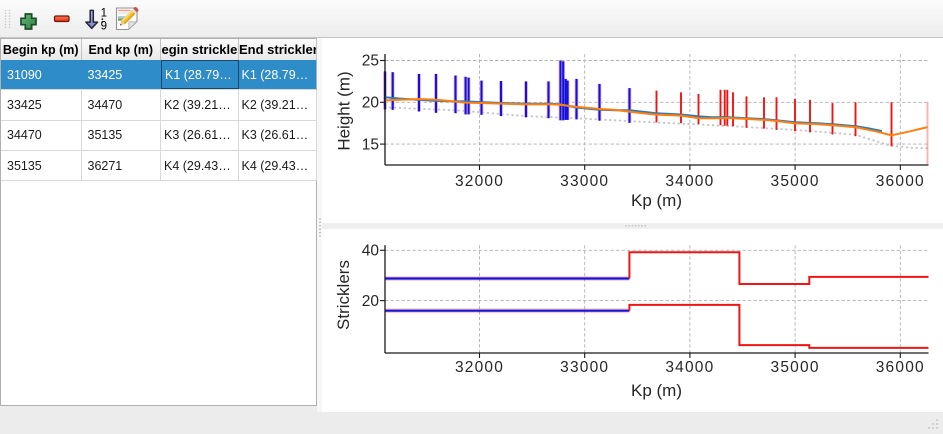 The height and width of the screenshot is (434, 943). Describe the element at coordinates (370, 144) in the screenshot. I see `svg-text: 15` at that location.